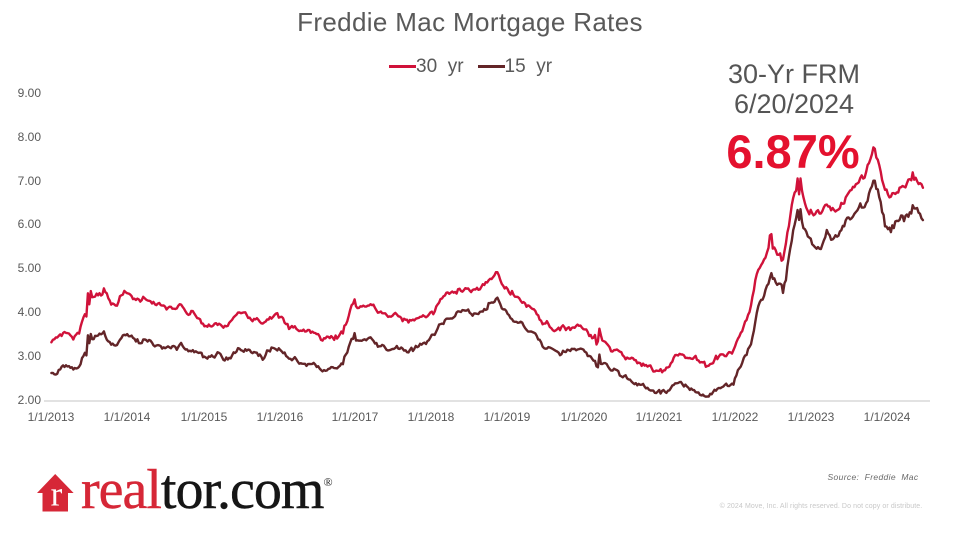 This screenshot has width=960, height=540. Describe the element at coordinates (57, 494) in the screenshot. I see `svg-text: r` at that location.